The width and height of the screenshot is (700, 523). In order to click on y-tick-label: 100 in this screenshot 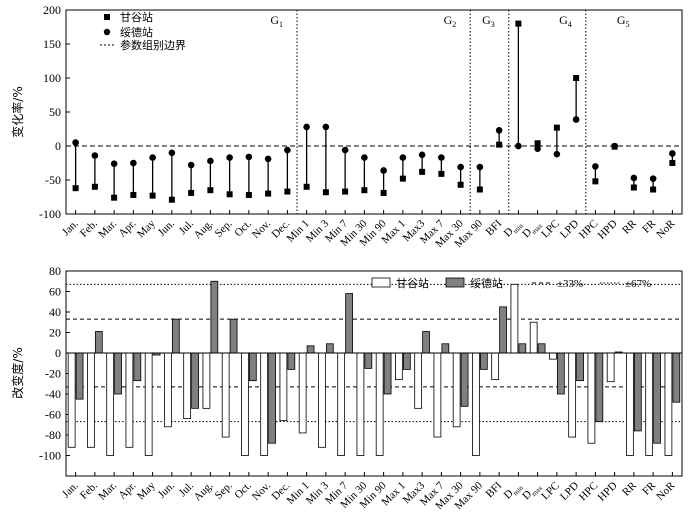, I will do `click(52, 78)`.